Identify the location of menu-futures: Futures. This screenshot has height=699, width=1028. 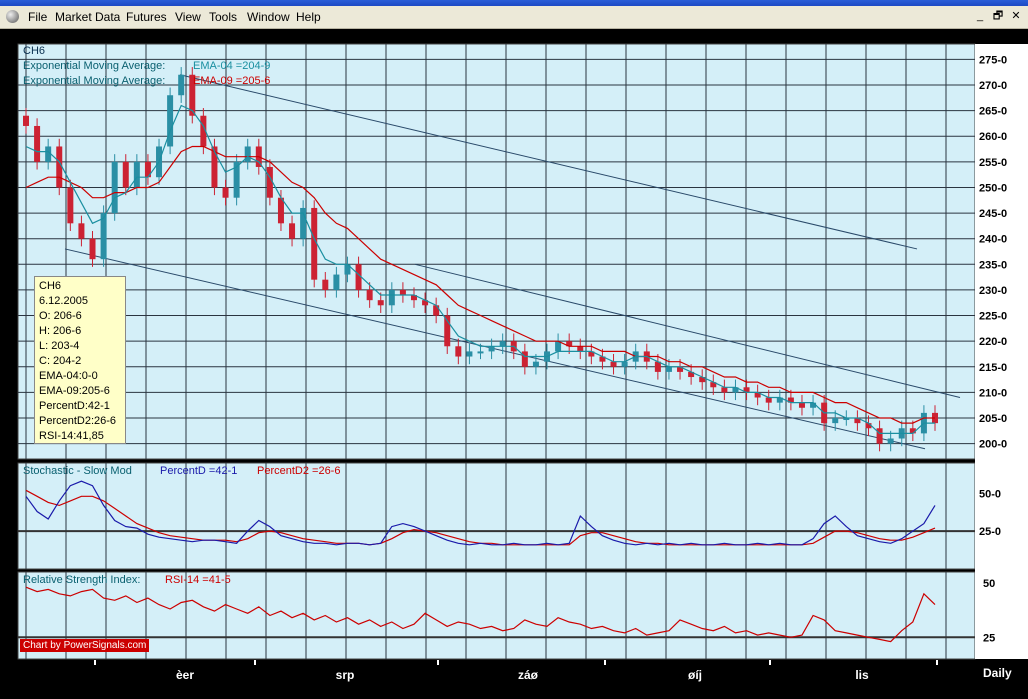
(146, 17).